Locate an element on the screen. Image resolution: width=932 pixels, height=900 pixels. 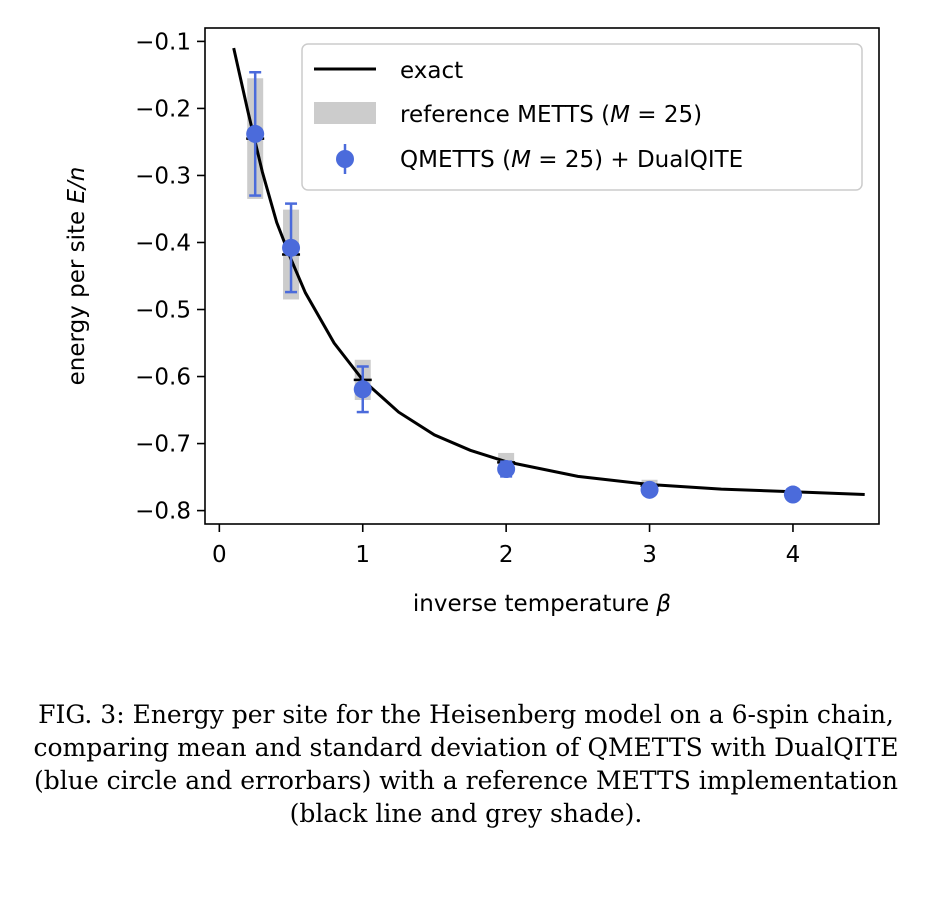
legend-qmetts-label: QMETTS (M = 25) + DualQITE is located at coordinates (571, 160).